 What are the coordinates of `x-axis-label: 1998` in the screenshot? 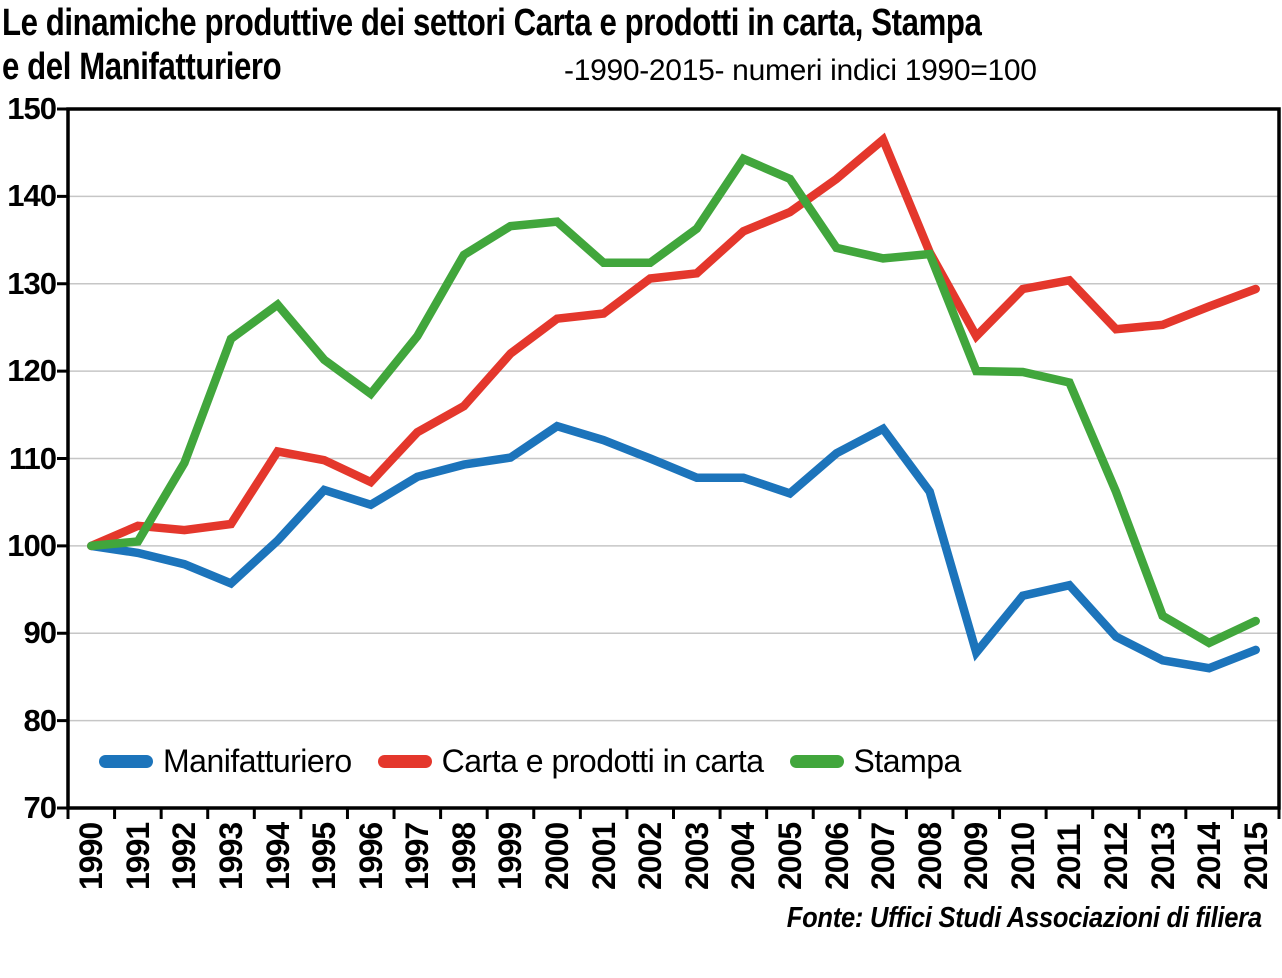 It's located at (463, 856).